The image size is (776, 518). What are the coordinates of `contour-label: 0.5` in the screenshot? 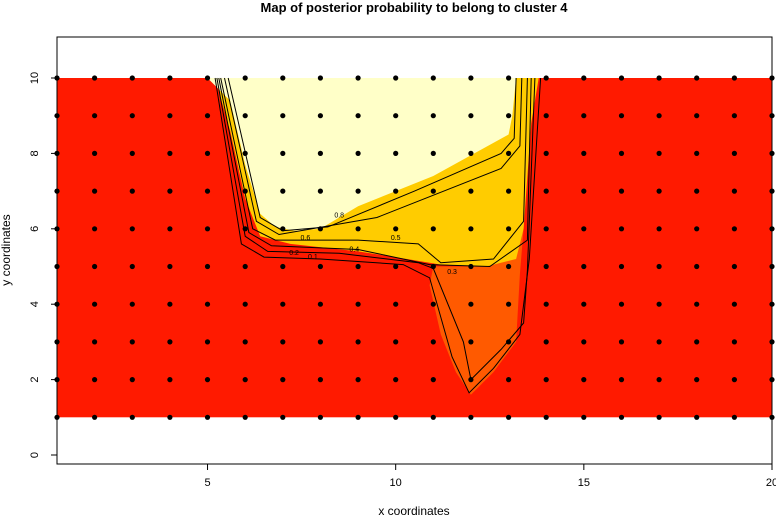 It's located at (396, 238).